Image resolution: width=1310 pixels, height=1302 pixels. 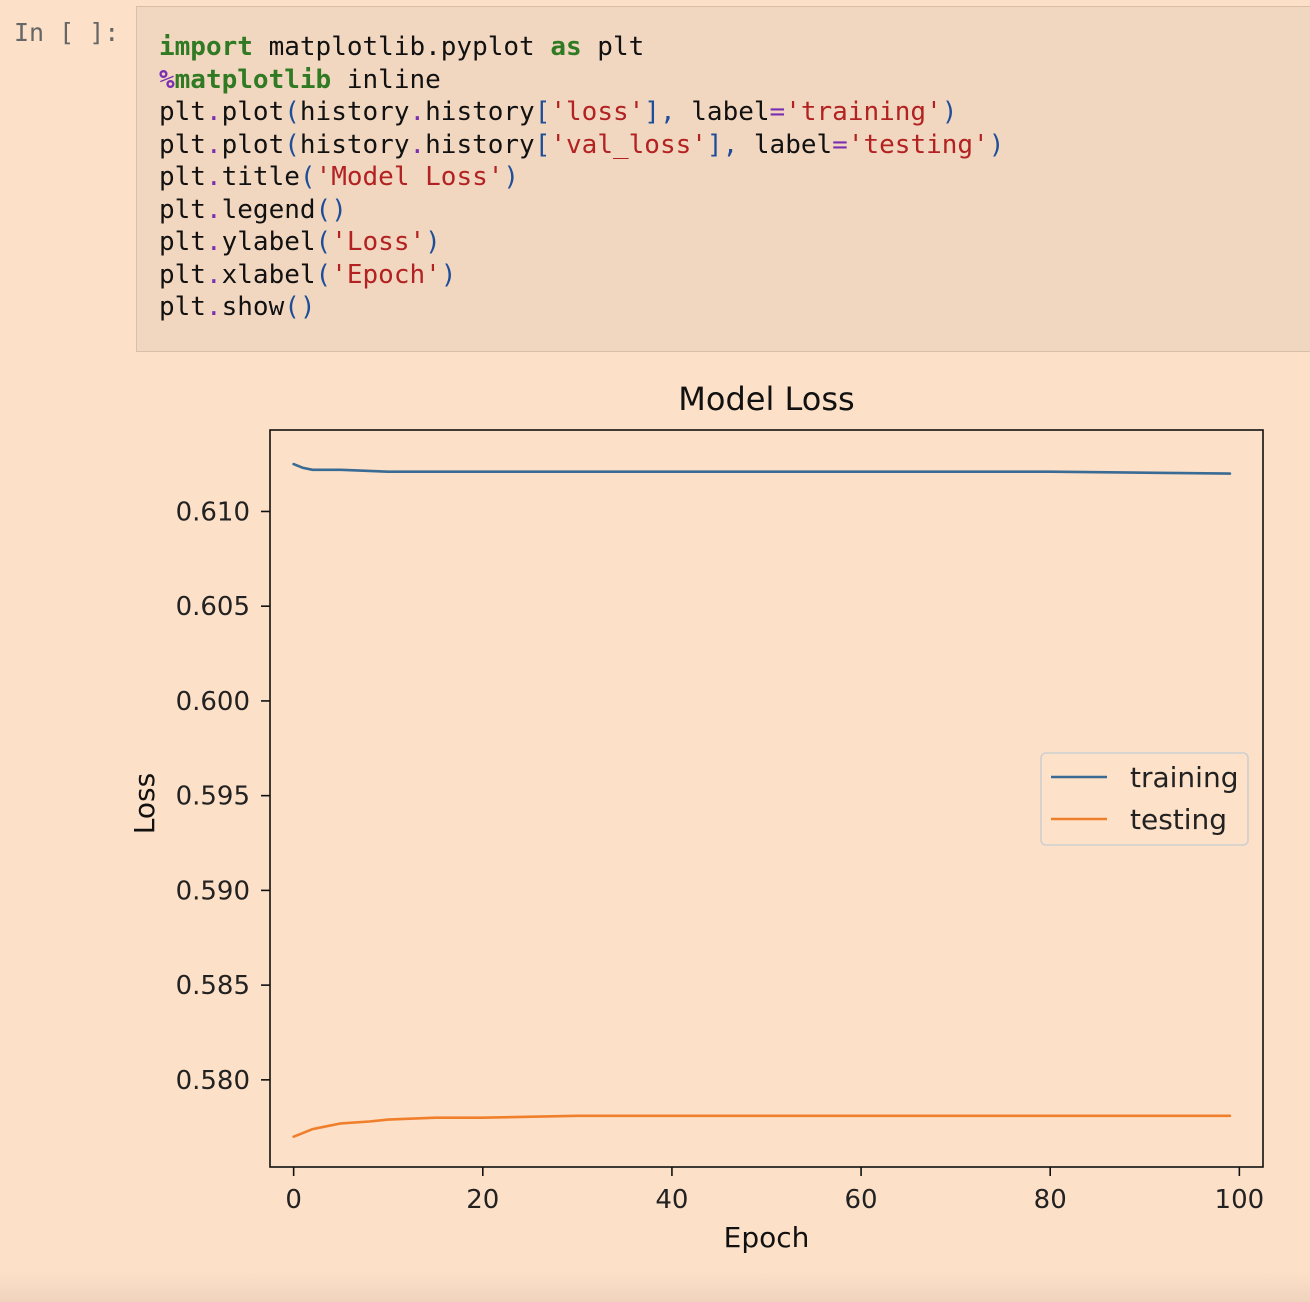 What do you see at coordinates (766, 399) in the screenshot?
I see `chart-title: Model Loss` at bounding box center [766, 399].